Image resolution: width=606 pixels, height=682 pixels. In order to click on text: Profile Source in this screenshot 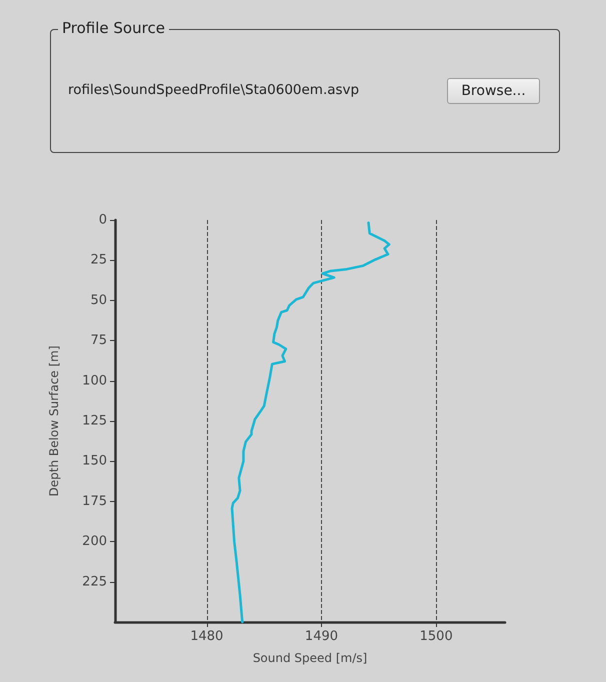, I will do `click(113, 28)`.